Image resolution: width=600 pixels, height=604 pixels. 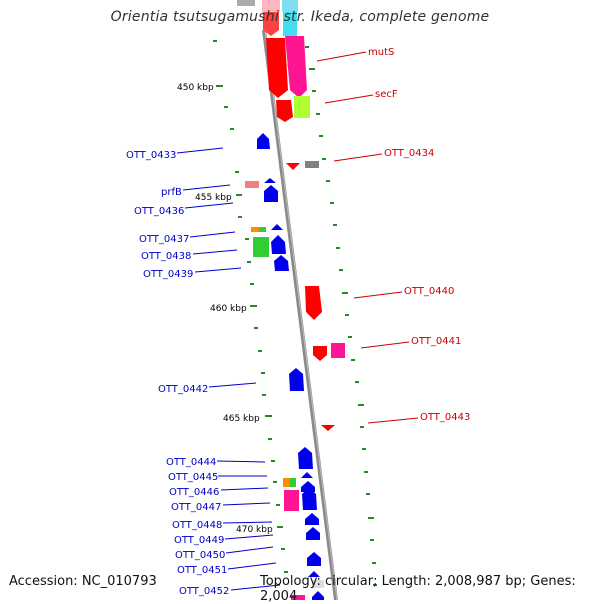 What do you see at coordinates (168, 274) in the screenshot?
I see `gene-label-OTT_0439: OTT_0439` at bounding box center [168, 274].